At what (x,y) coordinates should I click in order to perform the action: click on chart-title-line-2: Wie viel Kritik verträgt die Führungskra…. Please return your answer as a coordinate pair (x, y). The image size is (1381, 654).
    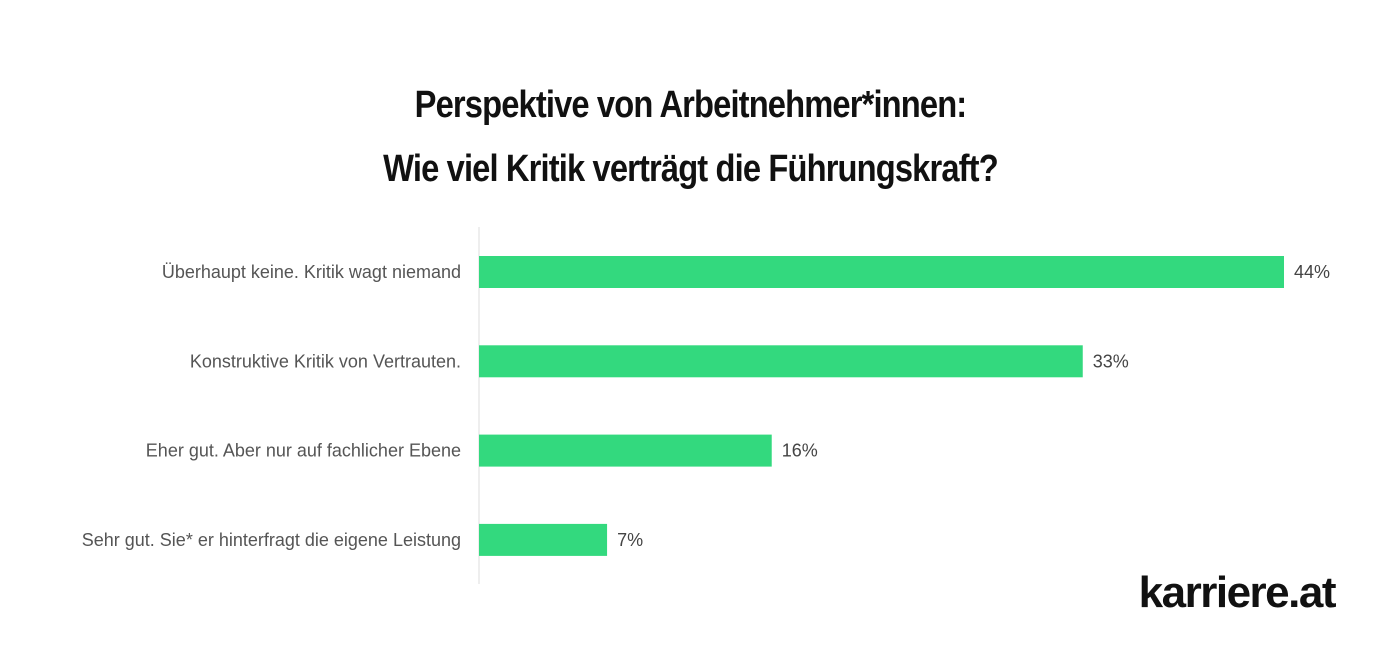
    Looking at the image, I should click on (691, 169).